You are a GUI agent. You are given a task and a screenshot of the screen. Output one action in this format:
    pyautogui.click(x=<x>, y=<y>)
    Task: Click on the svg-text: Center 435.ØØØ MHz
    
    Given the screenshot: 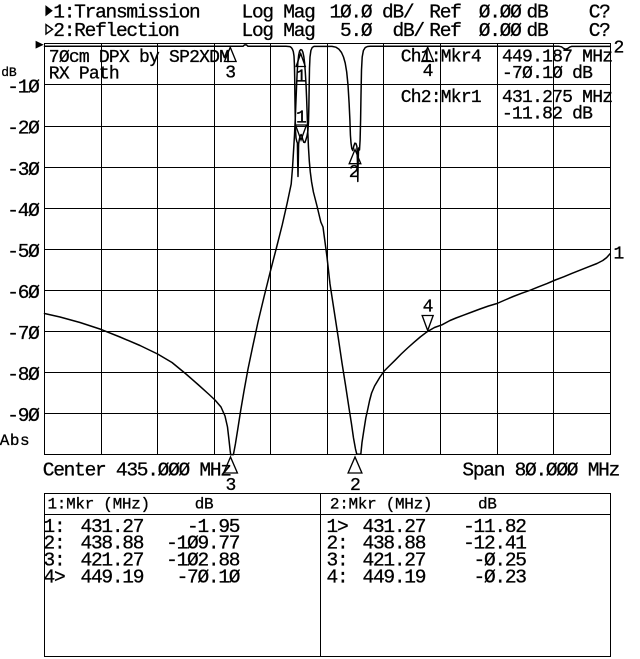 What is the action you would take?
    pyautogui.click(x=137, y=471)
    